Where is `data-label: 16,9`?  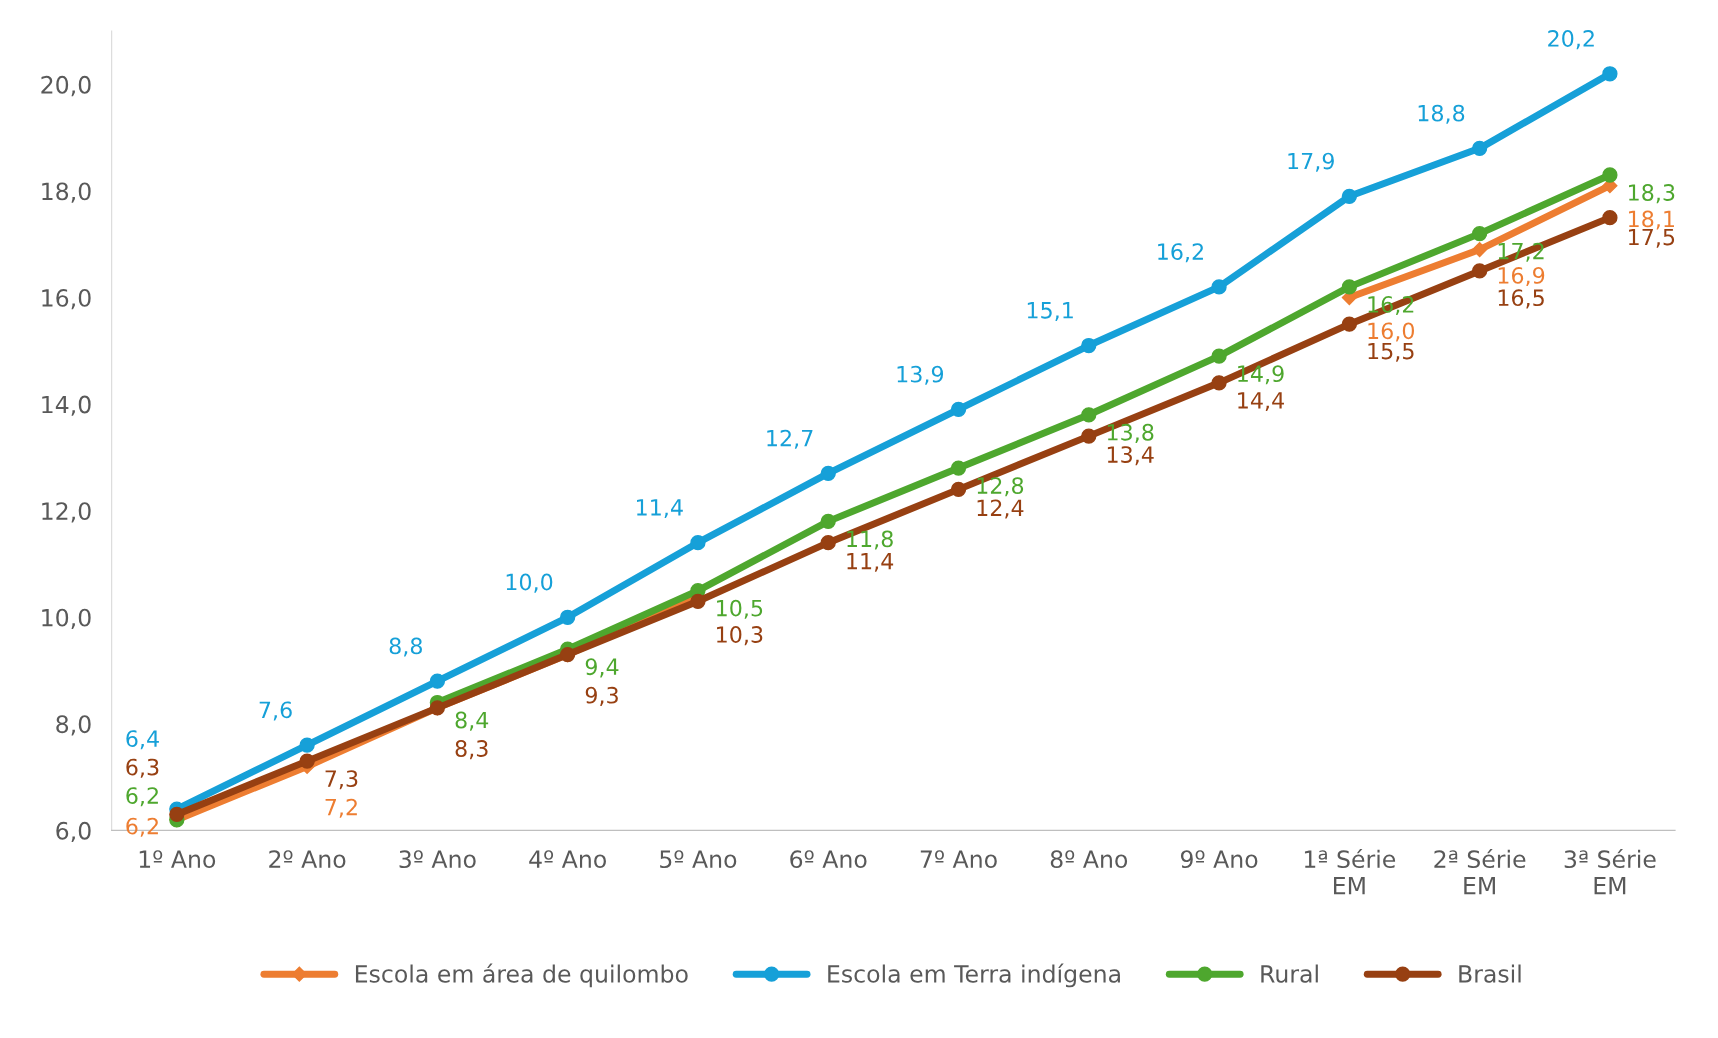
data-label: 16,9 is located at coordinates (1521, 277).